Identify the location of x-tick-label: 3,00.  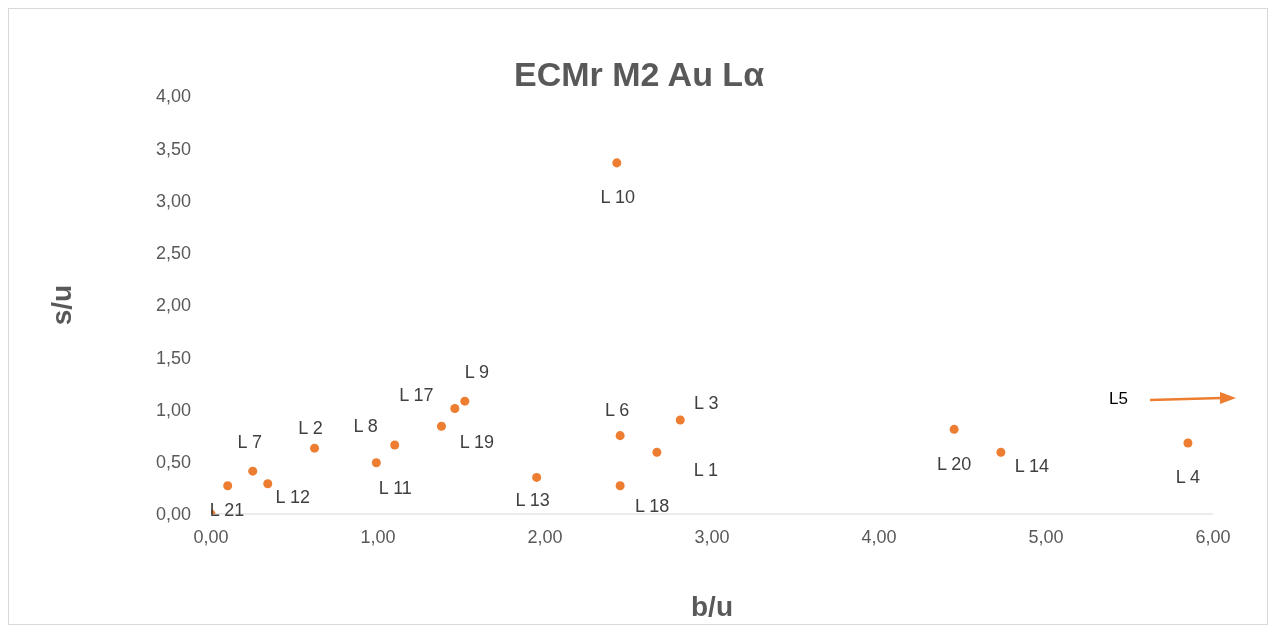
(712, 536).